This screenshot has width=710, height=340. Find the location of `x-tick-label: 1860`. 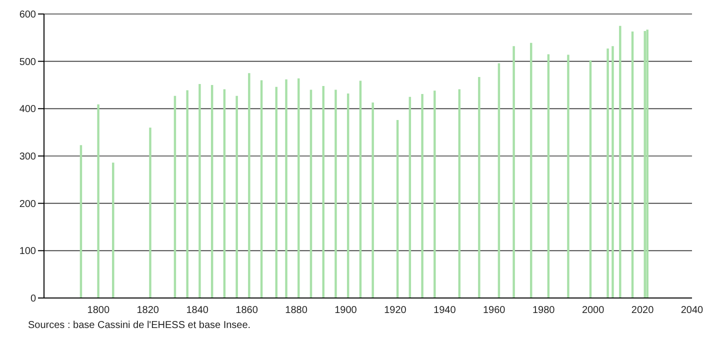

x-tick-label: 1860 is located at coordinates (247, 310).